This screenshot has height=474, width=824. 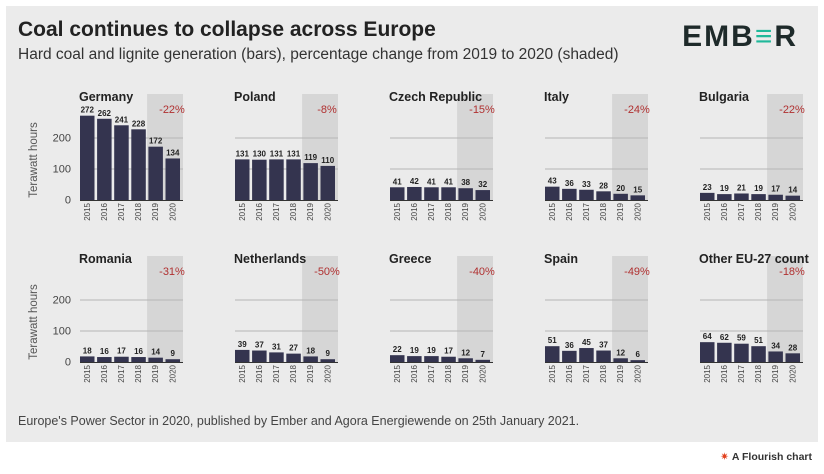 What do you see at coordinates (294, 153) in the screenshot?
I see `data-label: 131` at bounding box center [294, 153].